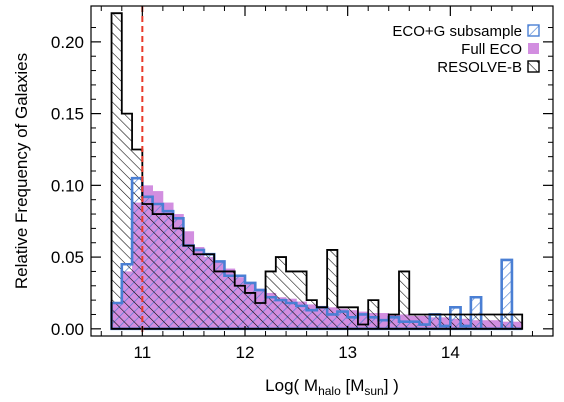  Describe the element at coordinates (67, 185) in the screenshot. I see `y-tick-label: 0.10` at that location.